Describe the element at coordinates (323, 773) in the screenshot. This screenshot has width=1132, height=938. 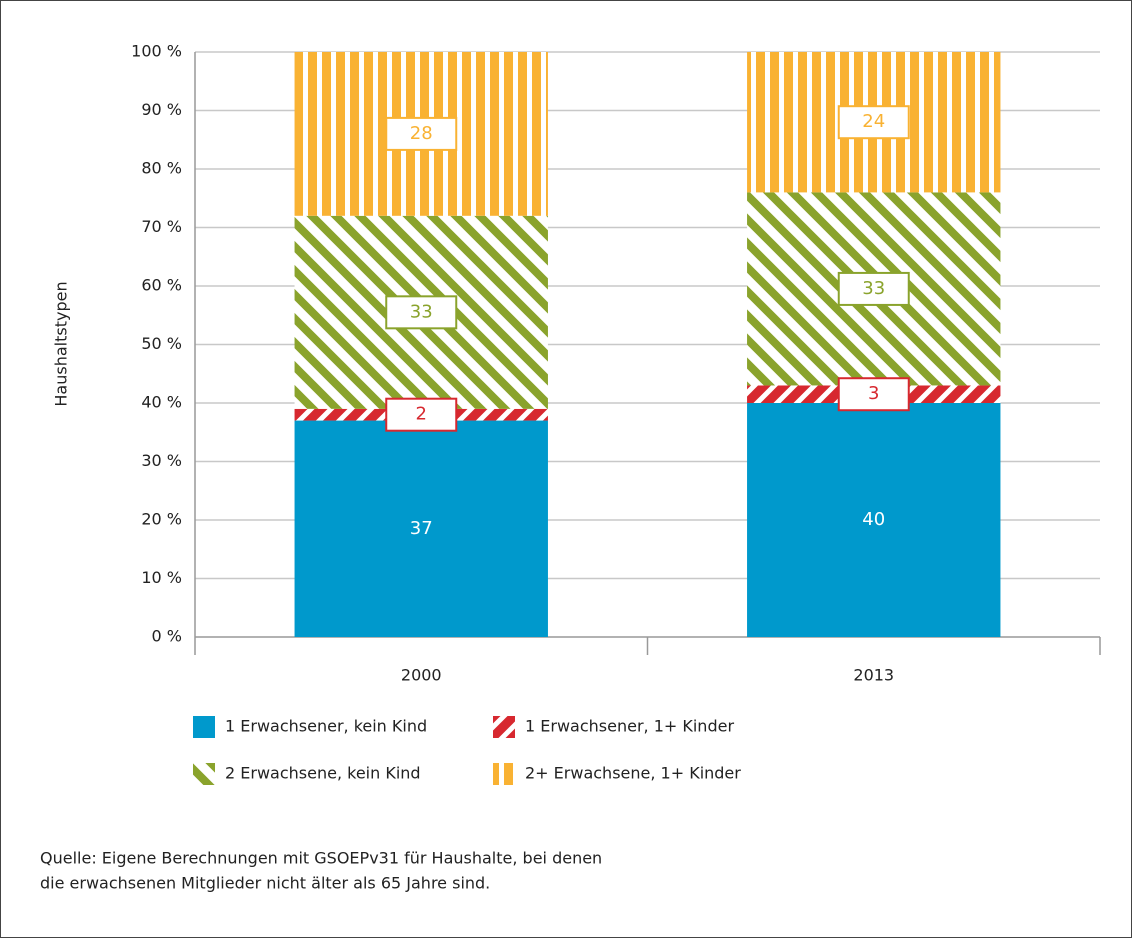
I see `legend-label: 2 Erwachsene, kein Kind` at that location.